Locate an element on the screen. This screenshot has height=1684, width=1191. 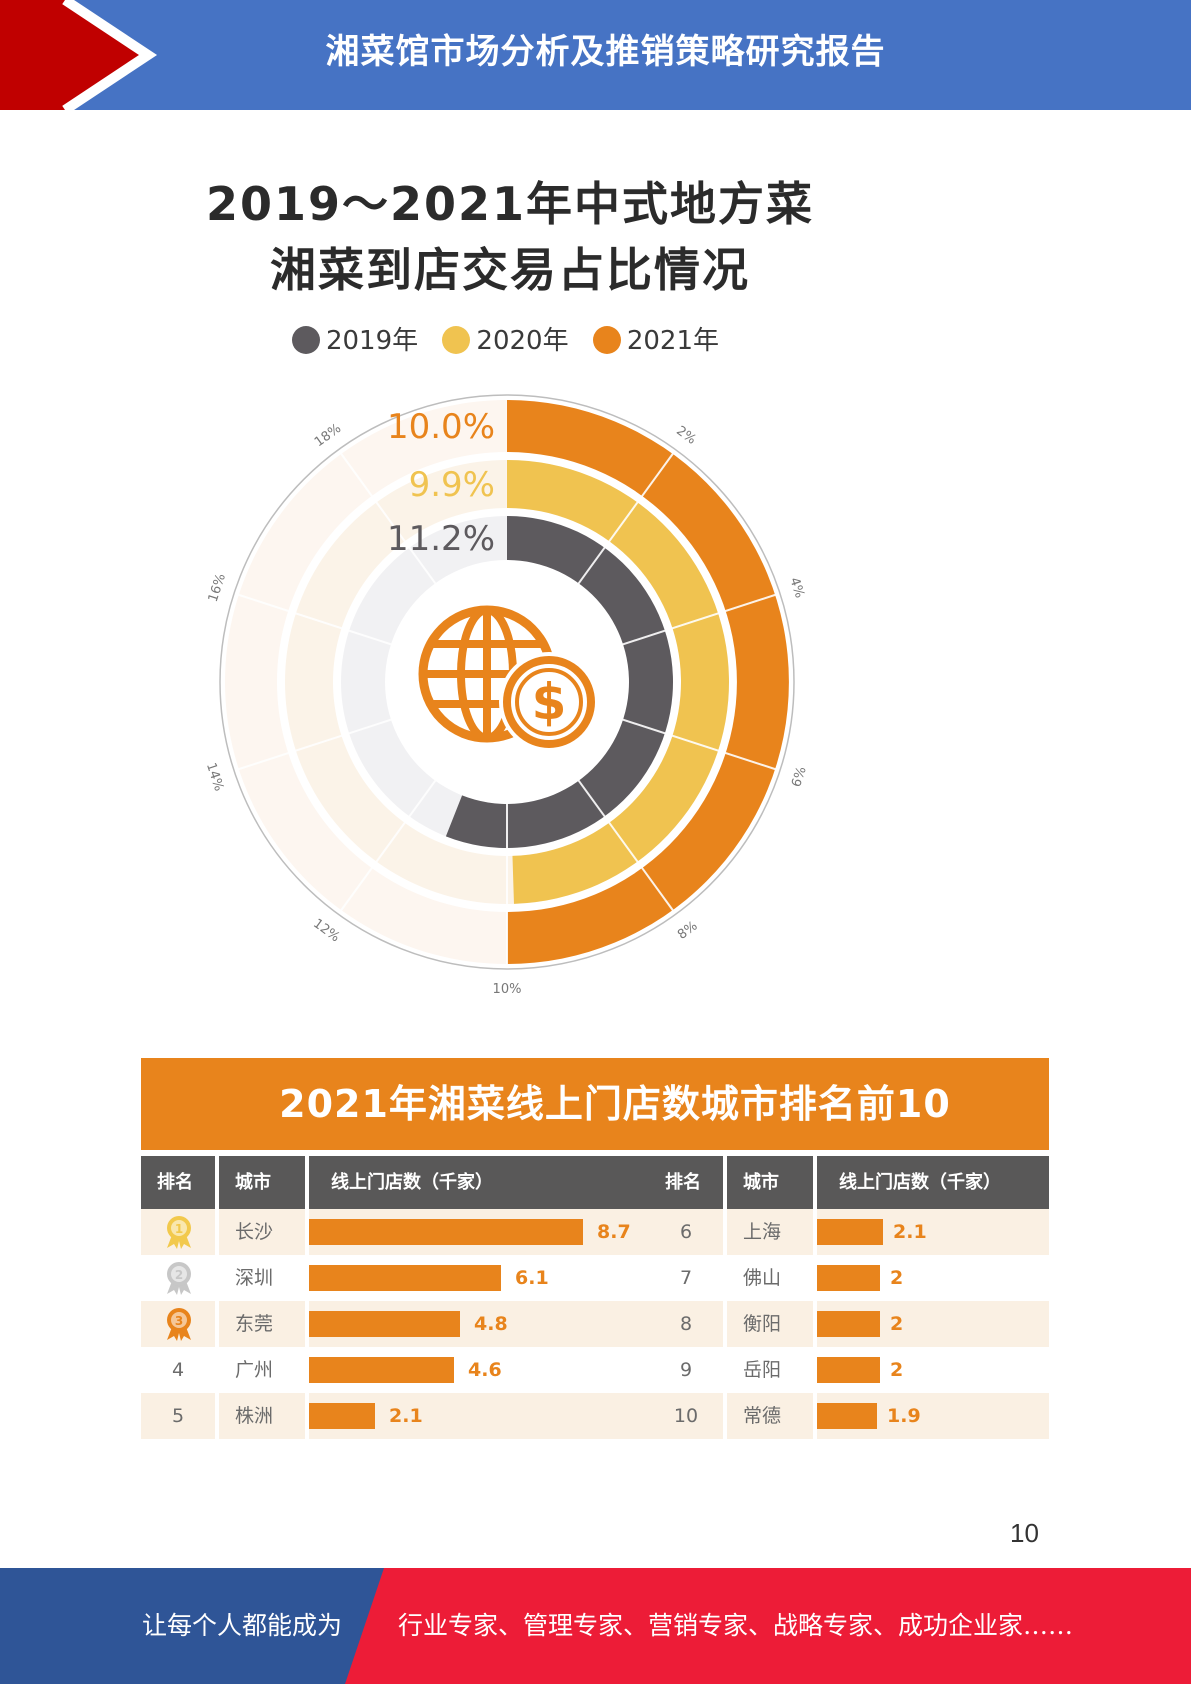
arc-2021年 is located at coordinates (648, 682).